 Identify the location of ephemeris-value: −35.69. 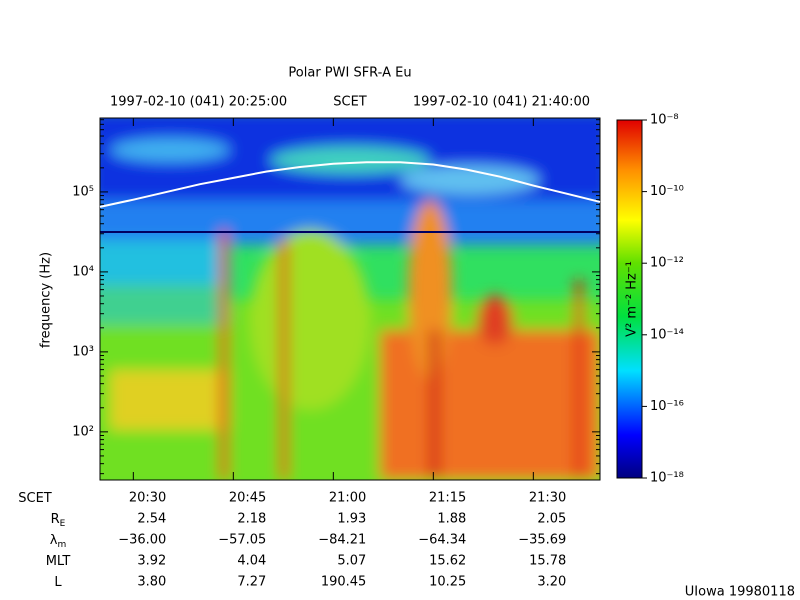
(542, 540).